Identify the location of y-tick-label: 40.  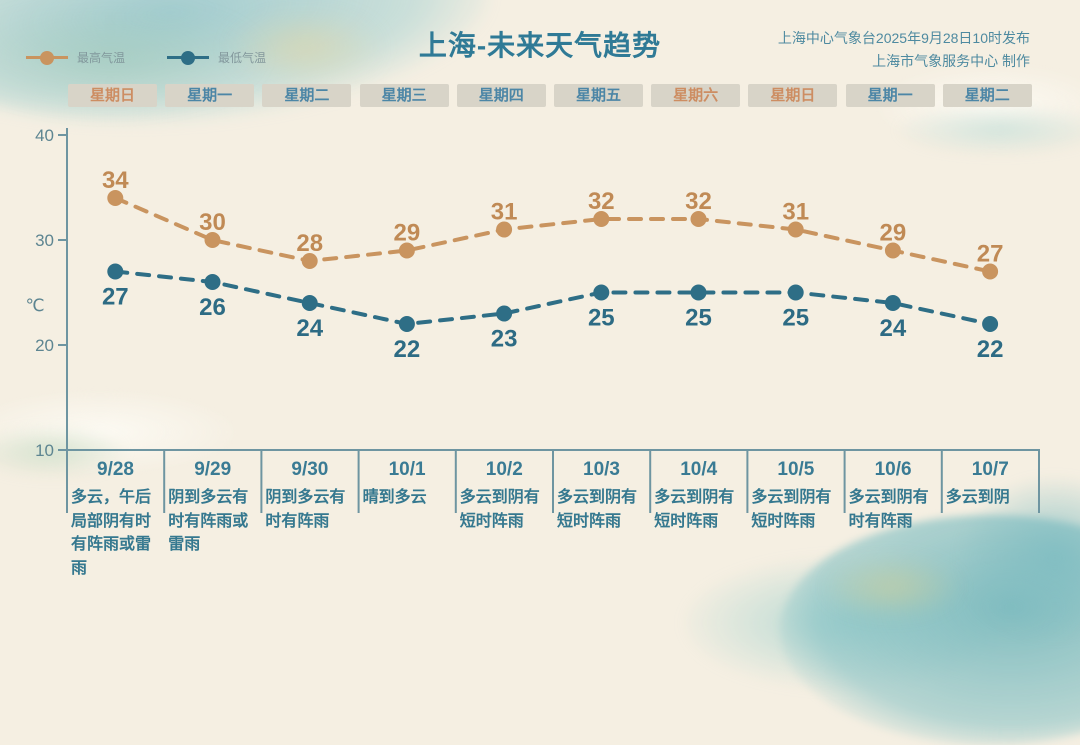
(44, 135).